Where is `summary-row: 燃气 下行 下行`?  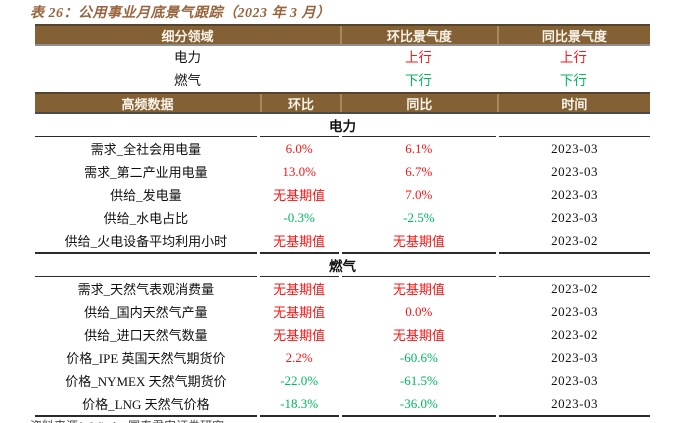
summary-row: 燃气 下行 下行 is located at coordinates (342, 80).